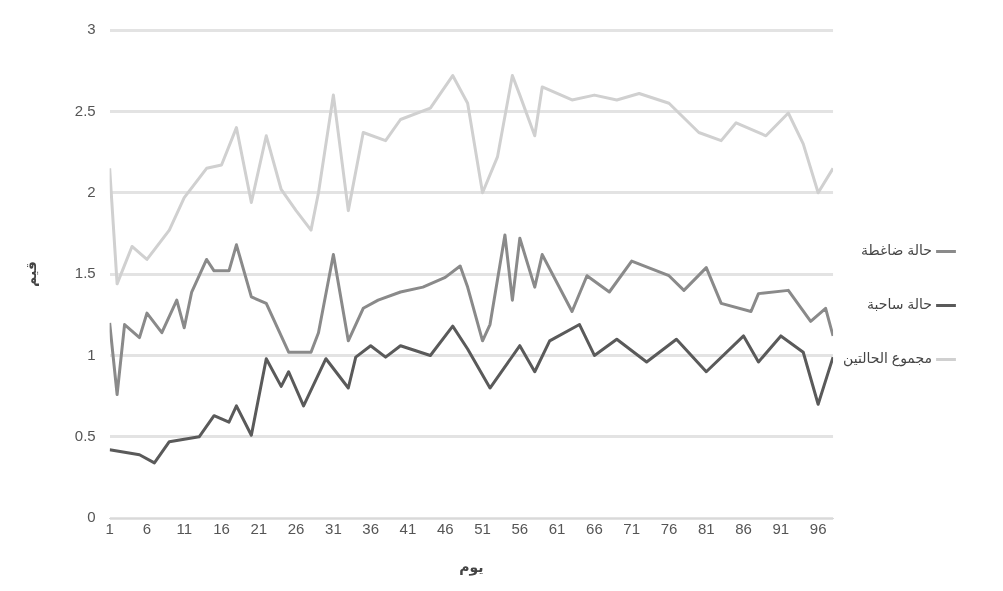 The height and width of the screenshot is (591, 1003). What do you see at coordinates (333, 529) in the screenshot?
I see `x-tick-label: 31` at bounding box center [333, 529].